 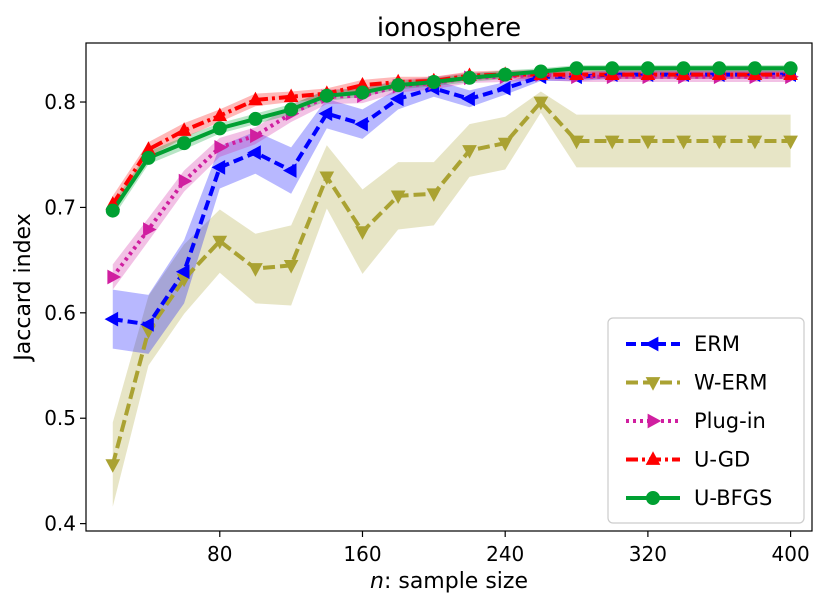 What do you see at coordinates (653, 498) in the screenshot?
I see `legend-marker-u-bfgs` at bounding box center [653, 498].